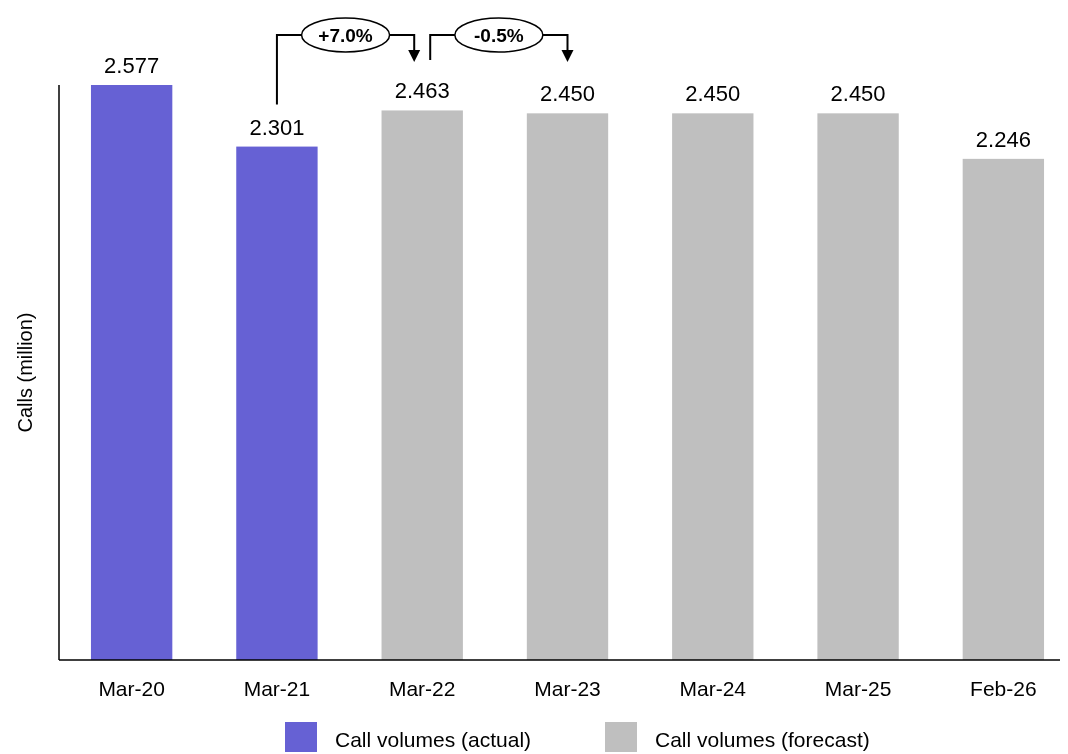 The width and height of the screenshot is (1068, 754). Describe the element at coordinates (499, 35) in the screenshot. I see `text: -0.5%` at that location.